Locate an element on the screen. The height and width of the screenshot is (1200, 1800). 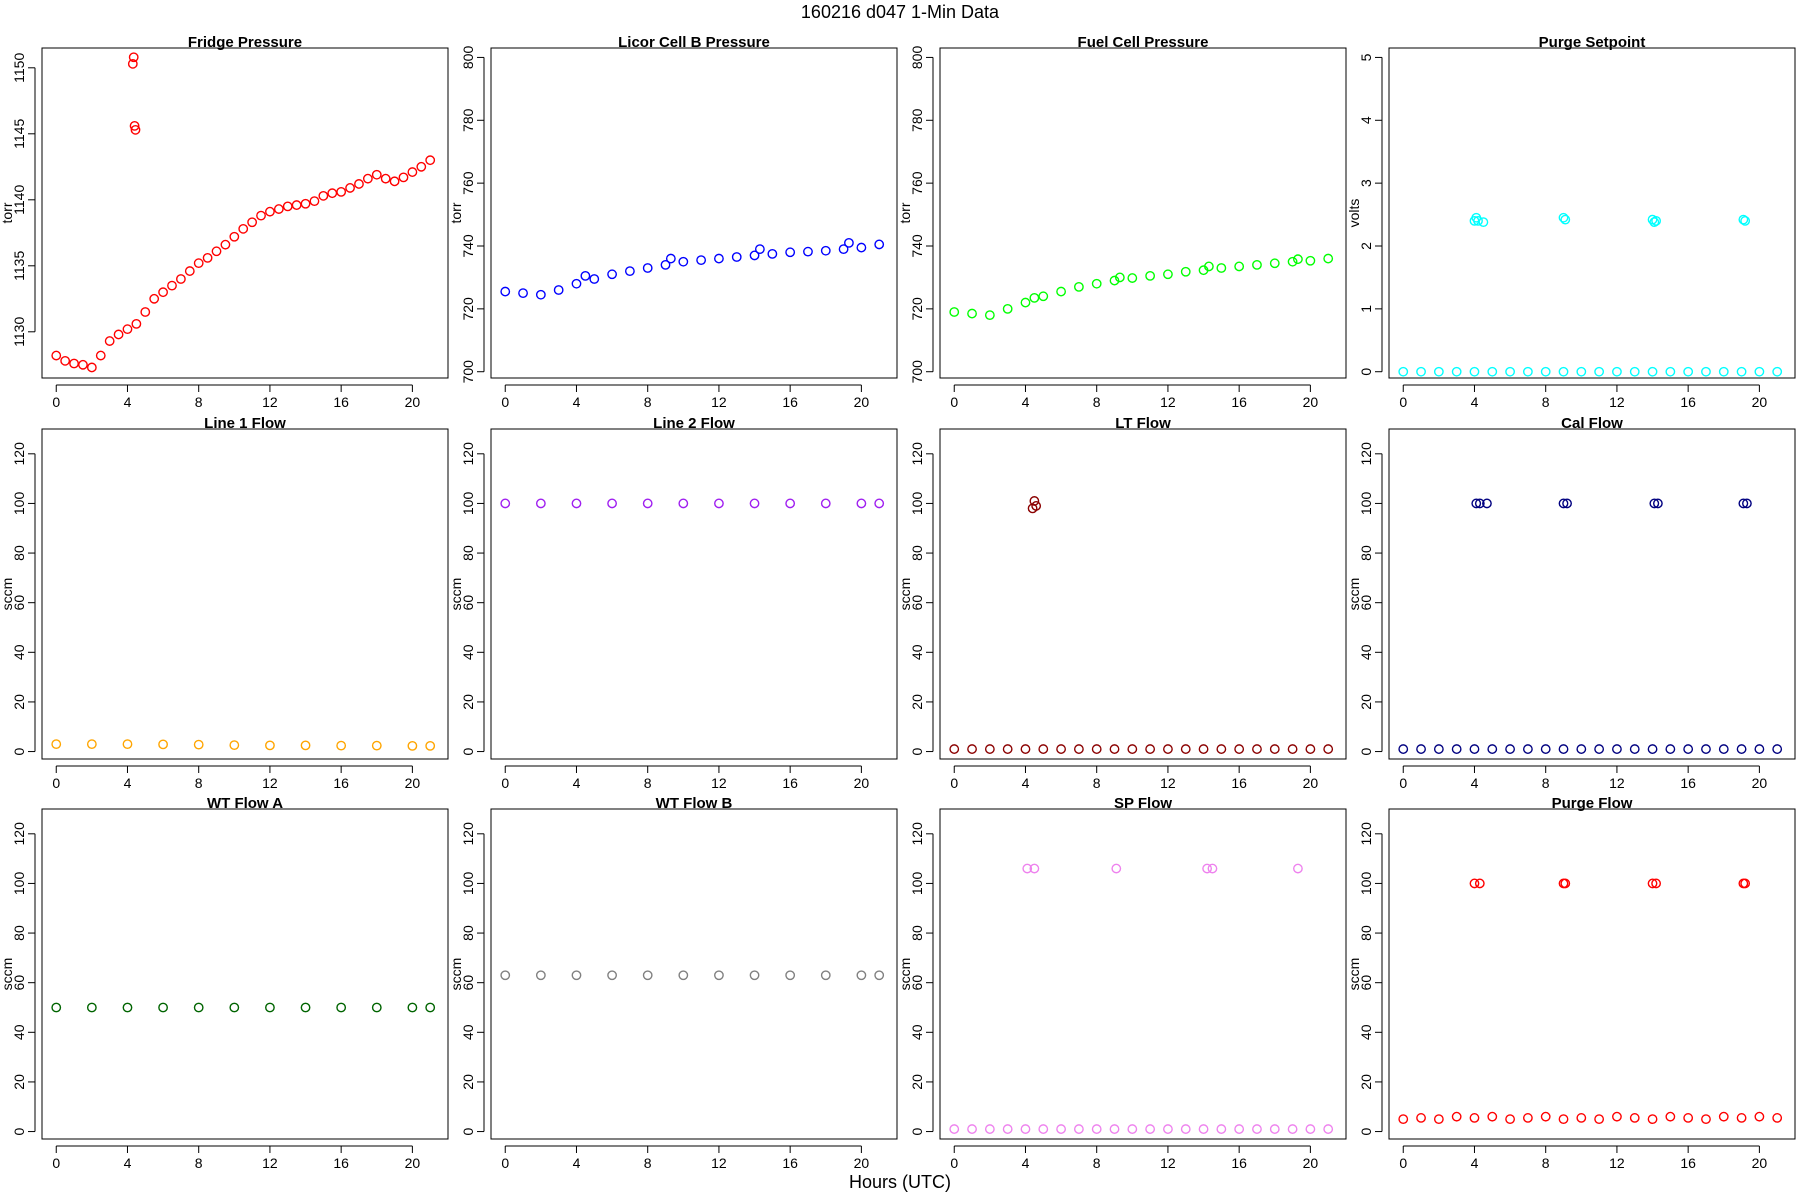
y-tick-label: 0 is located at coordinates (917, 1131).